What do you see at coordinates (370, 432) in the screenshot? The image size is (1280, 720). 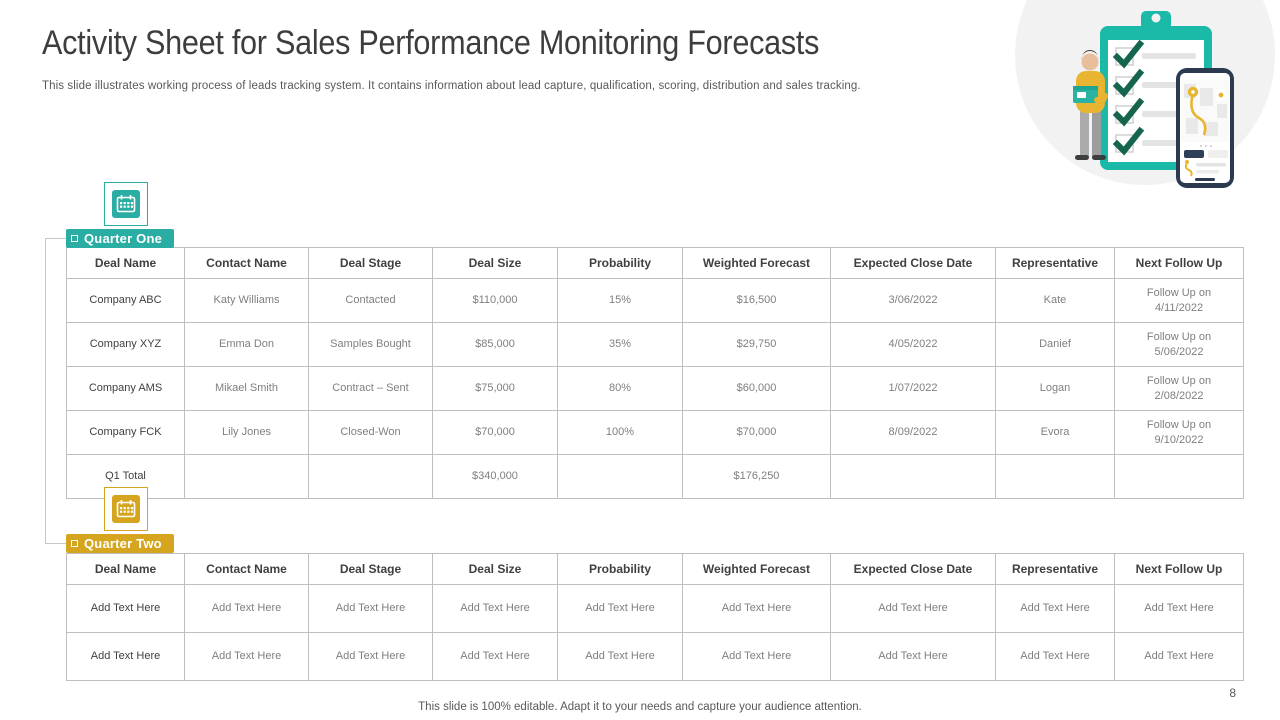 I see `table-cell: Closed-Won` at bounding box center [370, 432].